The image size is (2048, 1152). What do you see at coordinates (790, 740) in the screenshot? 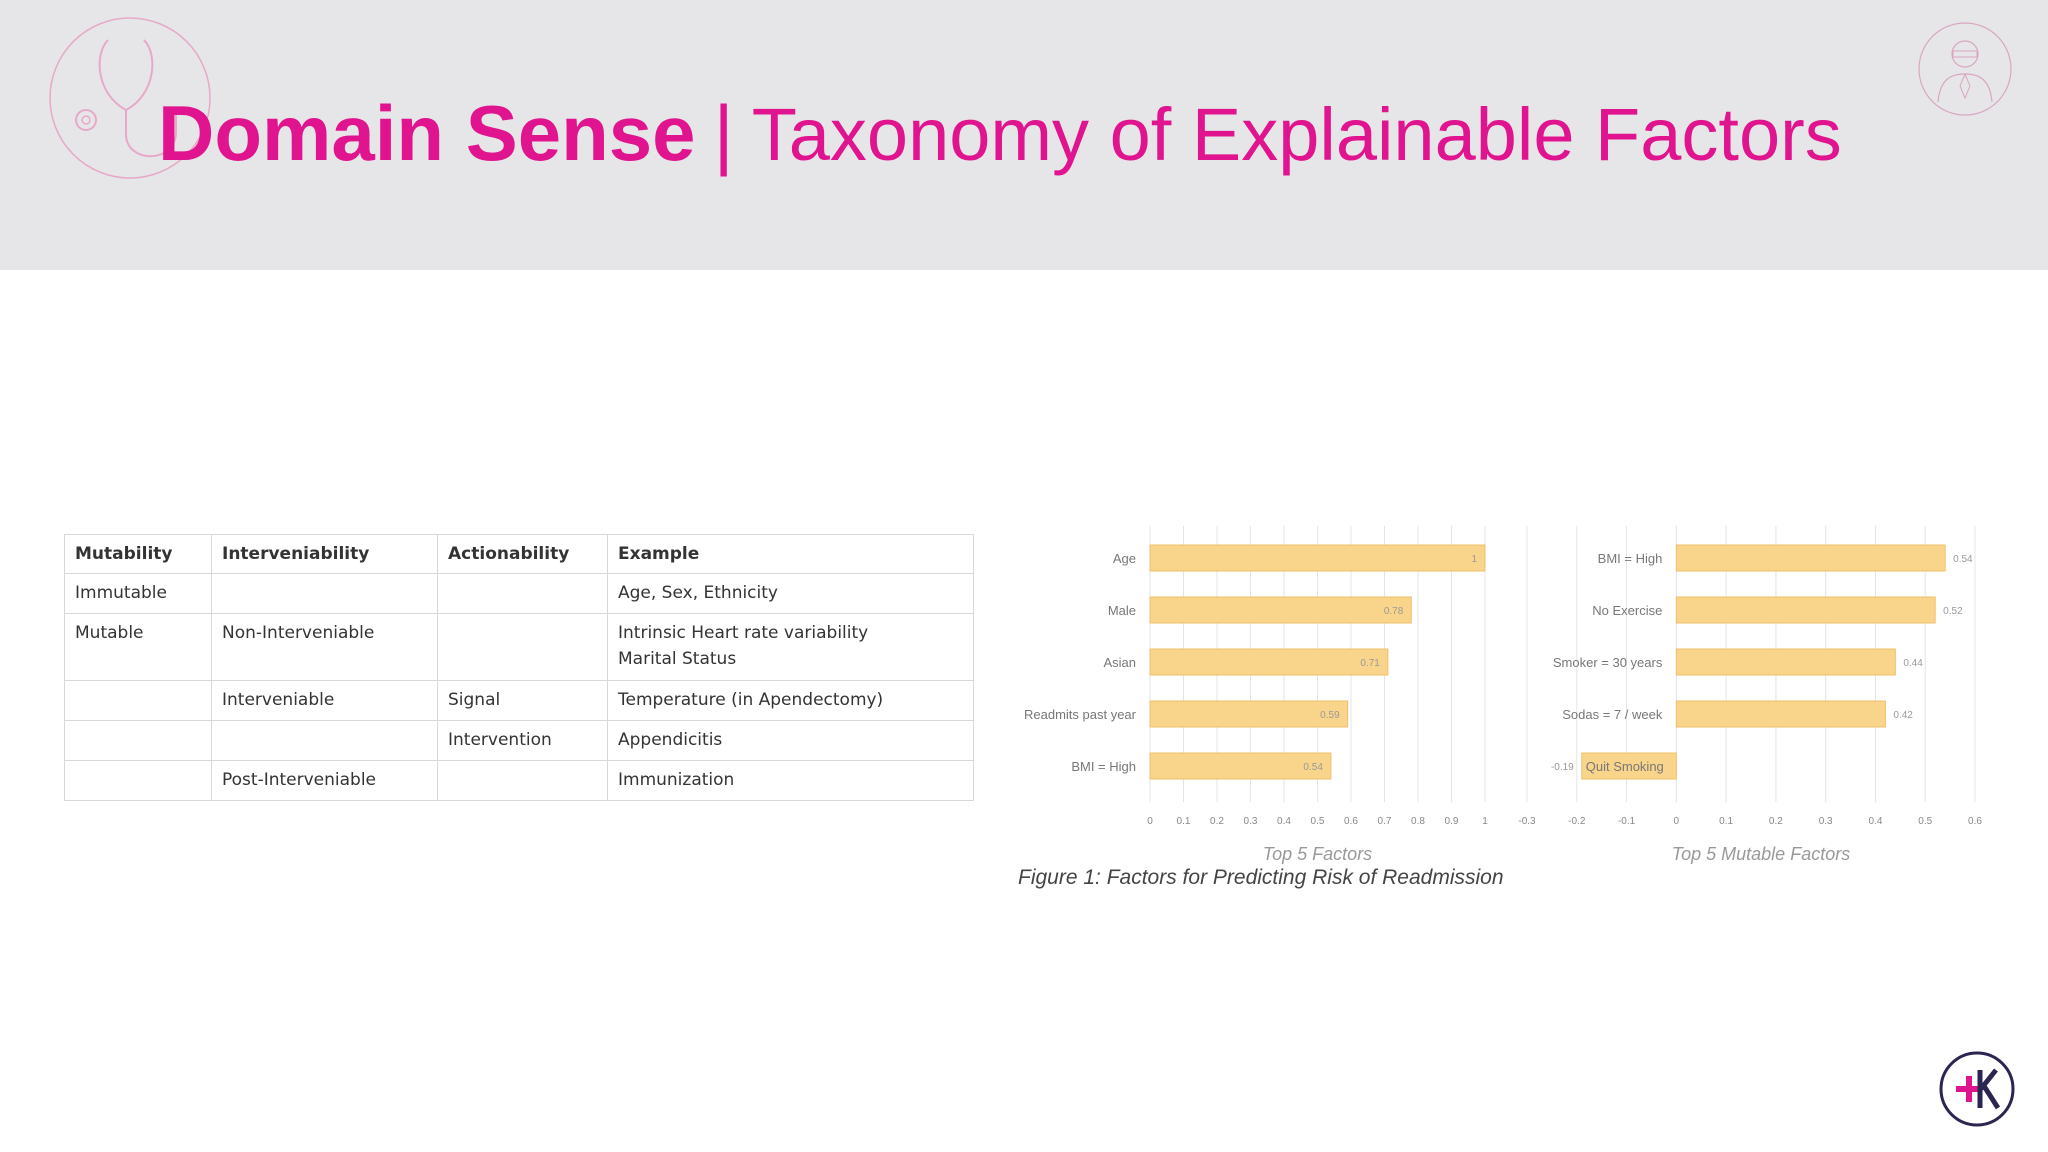
I see `table-cell: Appendicitis` at bounding box center [790, 740].